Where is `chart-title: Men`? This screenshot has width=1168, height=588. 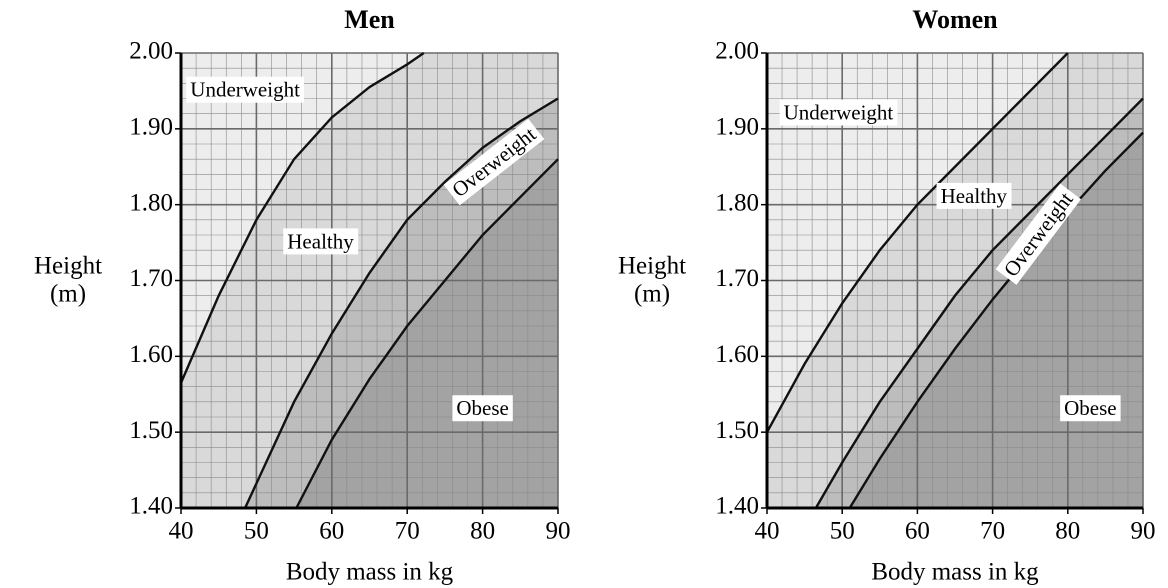
chart-title: Men is located at coordinates (369, 19).